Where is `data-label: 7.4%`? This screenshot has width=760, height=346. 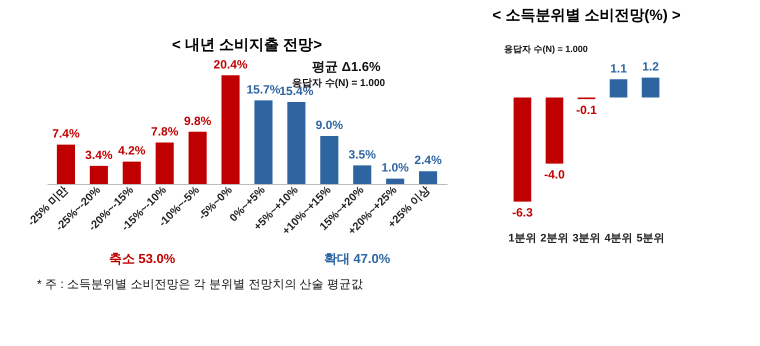
data-label: 7.4% is located at coordinates (66, 133).